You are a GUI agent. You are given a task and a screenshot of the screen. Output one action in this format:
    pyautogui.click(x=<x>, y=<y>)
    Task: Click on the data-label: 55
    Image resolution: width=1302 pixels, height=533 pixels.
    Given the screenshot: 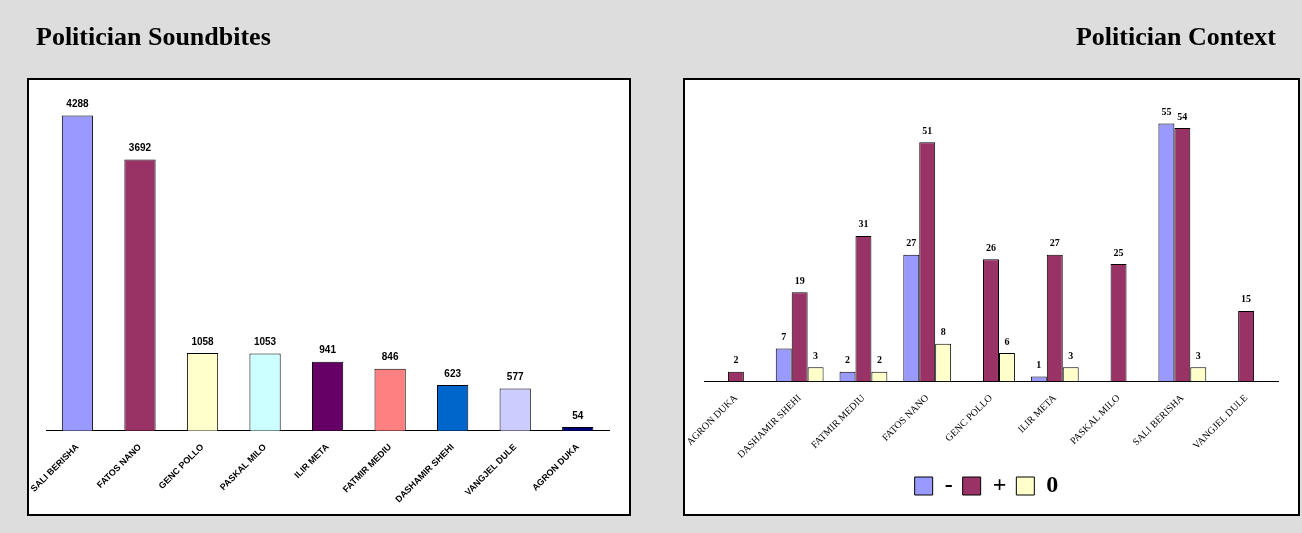 What is the action you would take?
    pyautogui.click(x=1166, y=112)
    